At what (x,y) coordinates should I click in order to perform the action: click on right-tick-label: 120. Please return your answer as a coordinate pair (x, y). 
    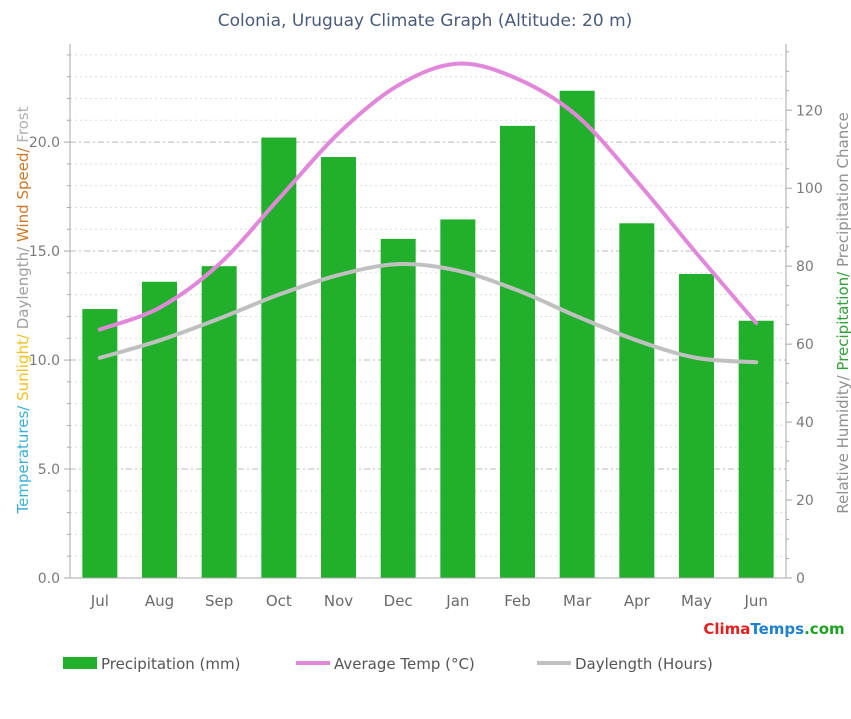
    Looking at the image, I should click on (809, 111).